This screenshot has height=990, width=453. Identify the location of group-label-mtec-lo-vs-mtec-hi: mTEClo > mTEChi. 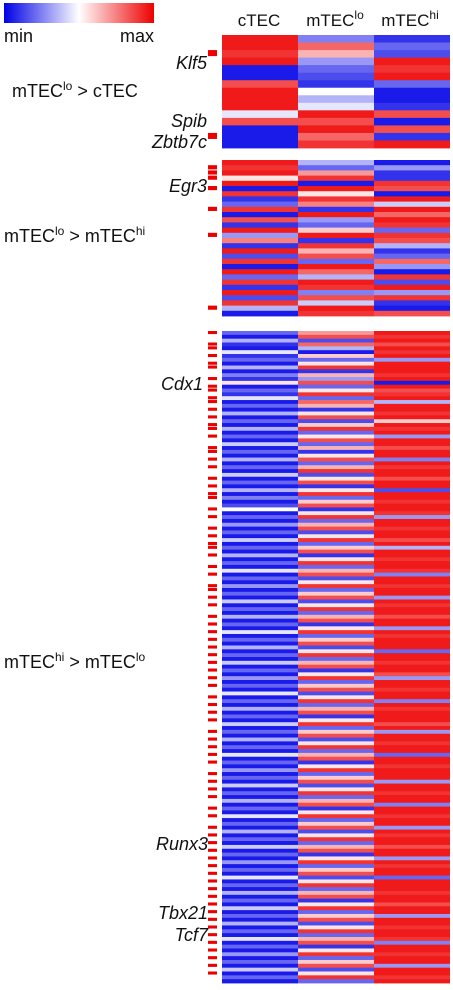
(74, 235).